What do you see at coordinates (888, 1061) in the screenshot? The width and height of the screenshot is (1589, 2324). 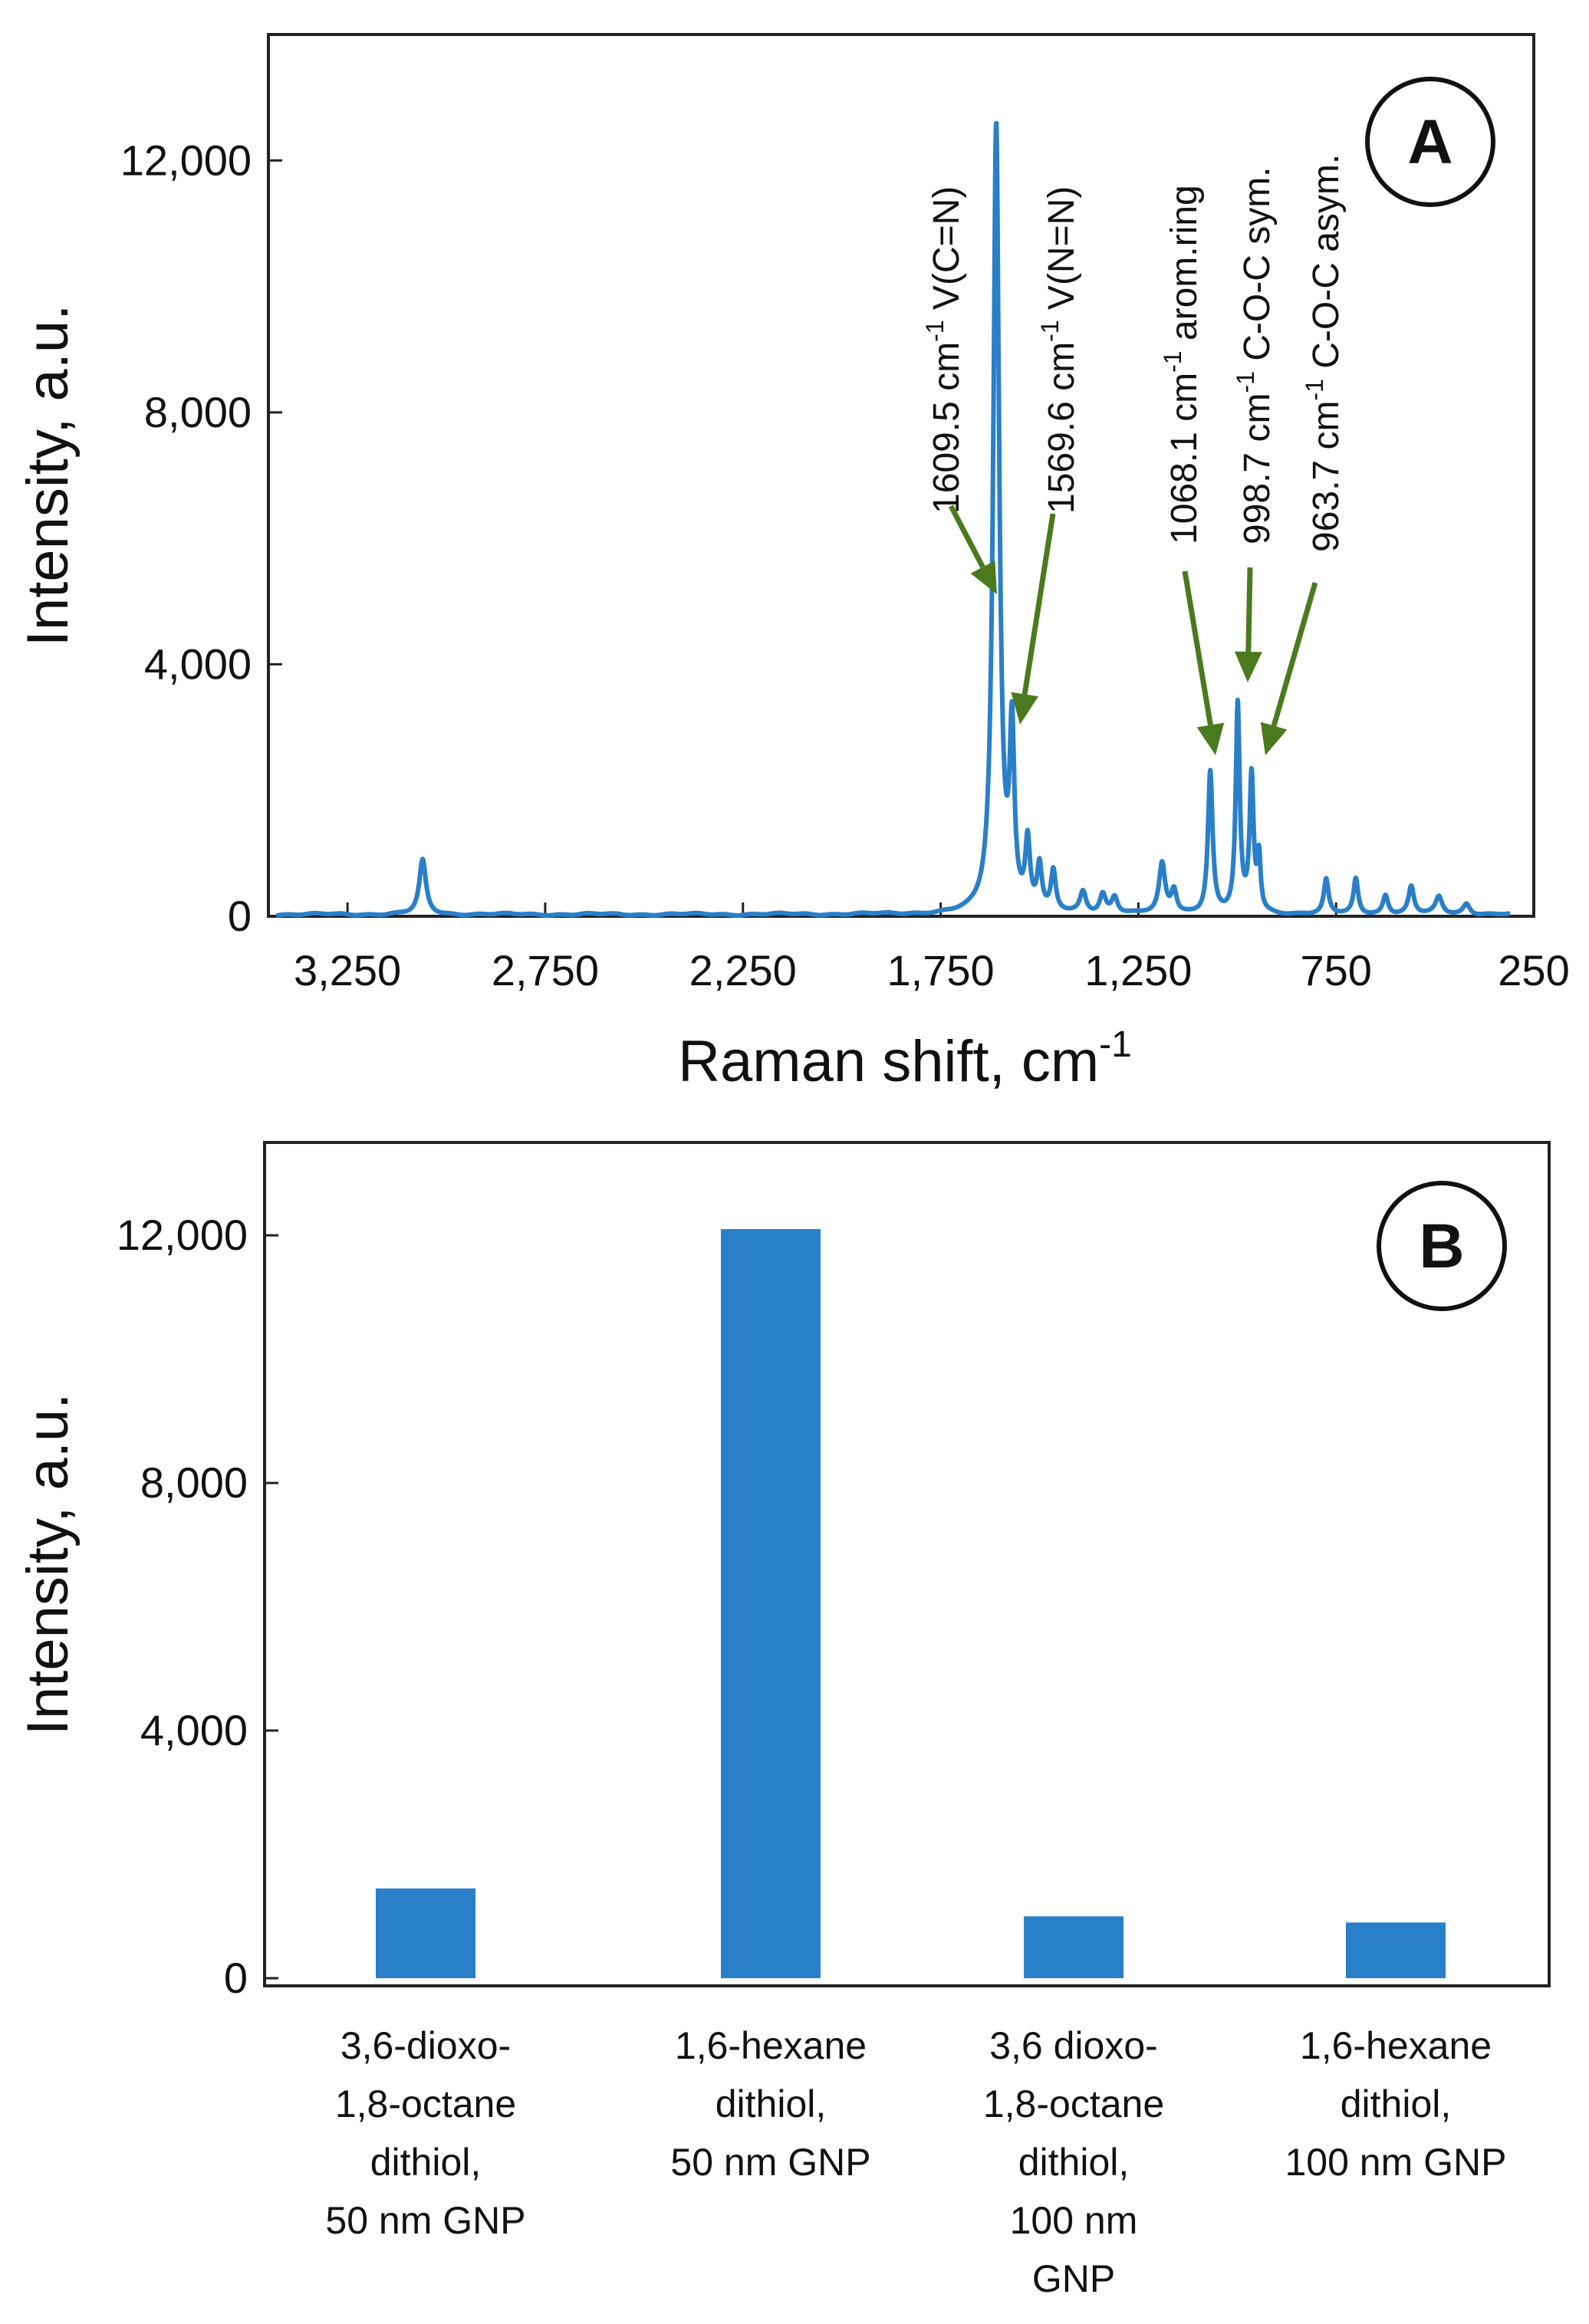 I see `panel-a-x-axis-label-text: Raman shift, cm` at bounding box center [888, 1061].